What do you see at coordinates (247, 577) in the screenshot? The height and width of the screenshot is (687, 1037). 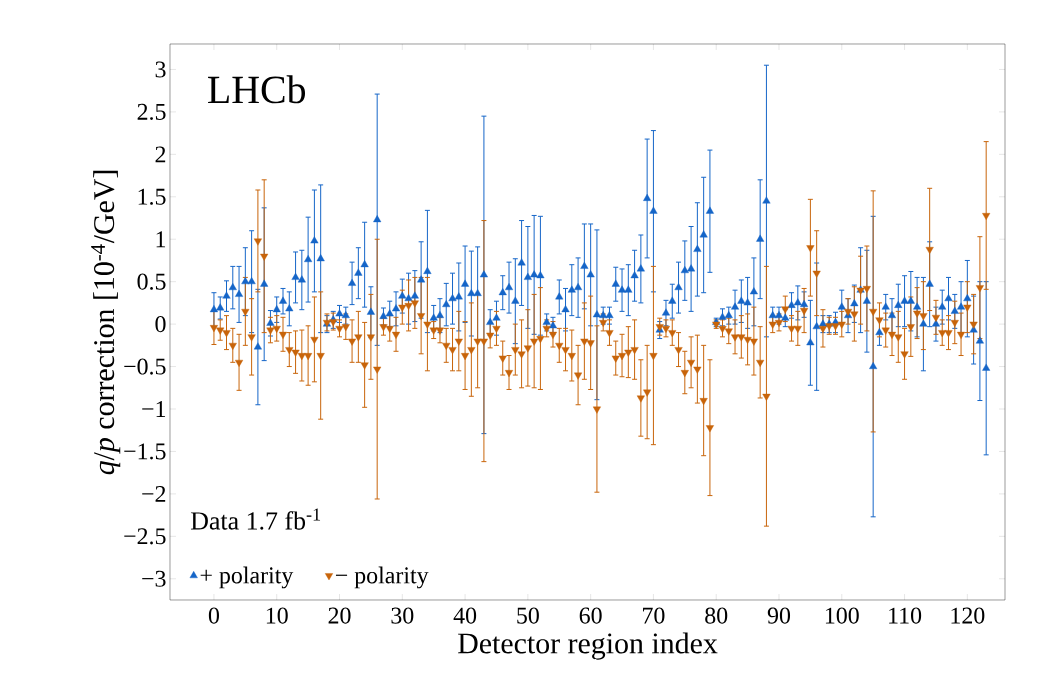 I see `legend-label: + polarity` at bounding box center [247, 577].